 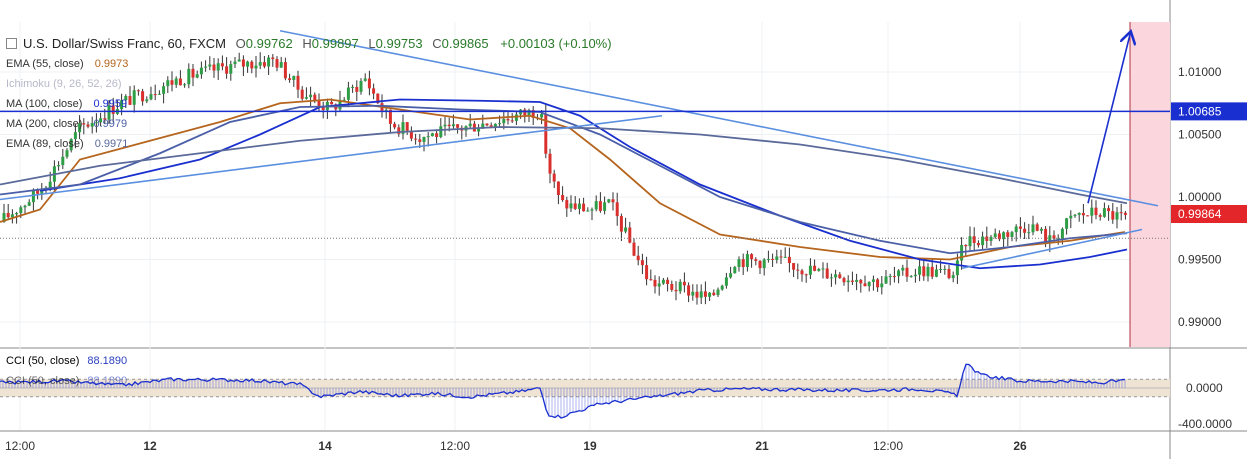 I want to click on legend-label: EMA (55, close), so click(x=45, y=64).